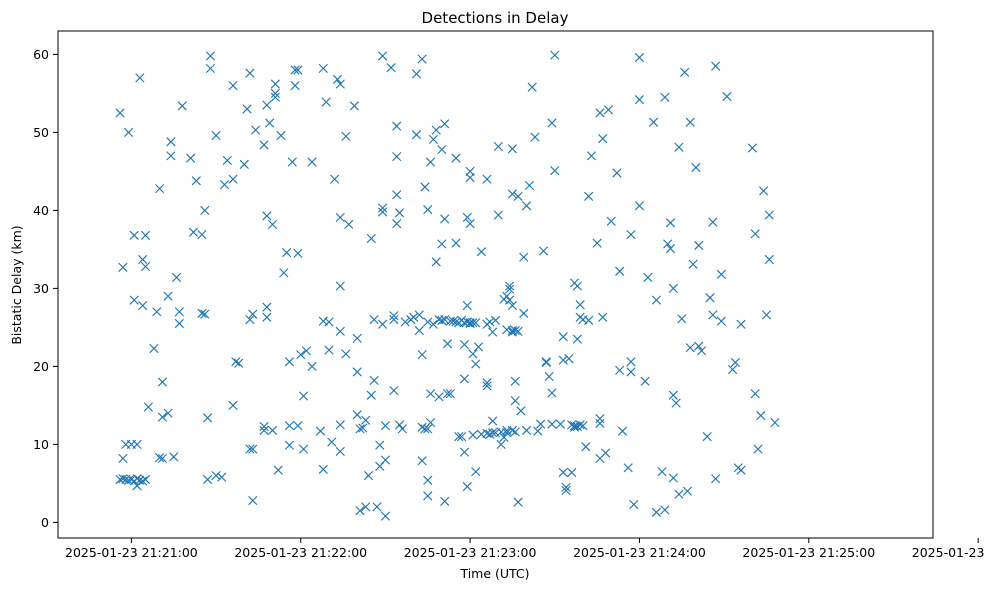  I want to click on y-tick-label: 0, so click(45, 522).